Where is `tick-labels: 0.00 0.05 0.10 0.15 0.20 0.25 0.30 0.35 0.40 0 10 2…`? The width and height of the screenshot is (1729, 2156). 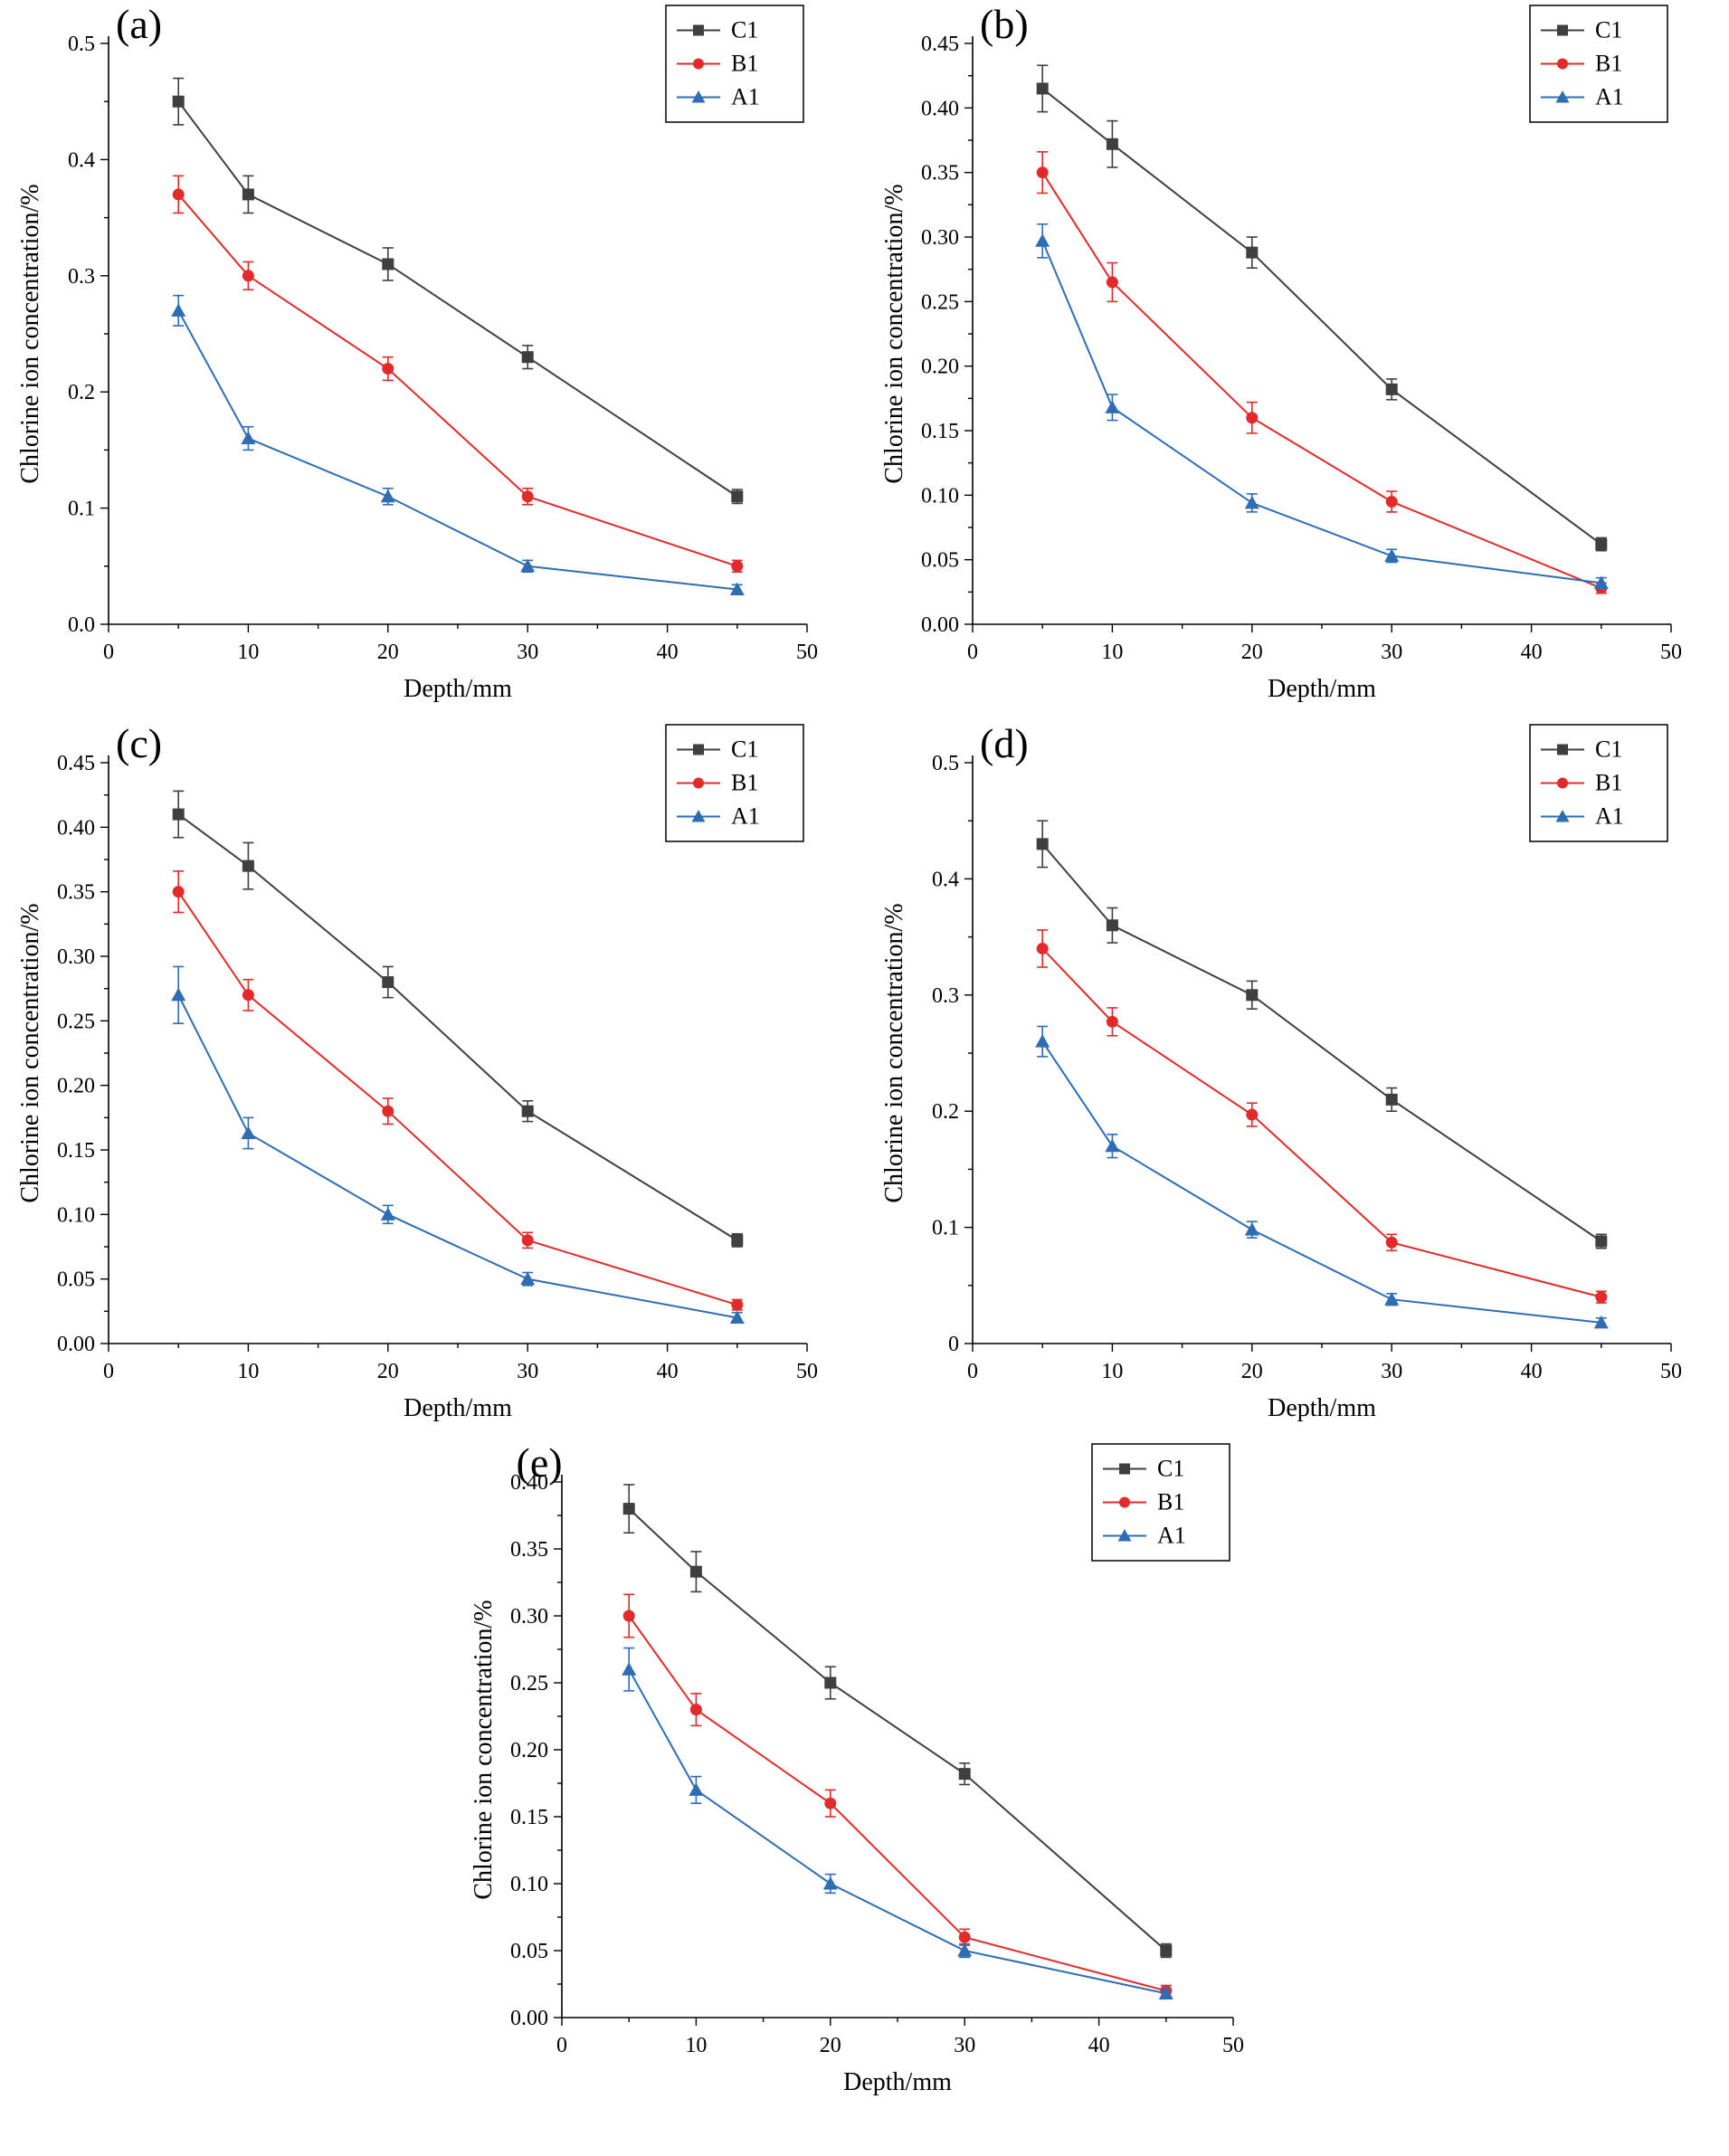
tick-labels: 0.00 0.05 0.10 0.15 0.20 0.25 0.30 0.35 0.40 0 10 2… is located at coordinates (877, 1764).